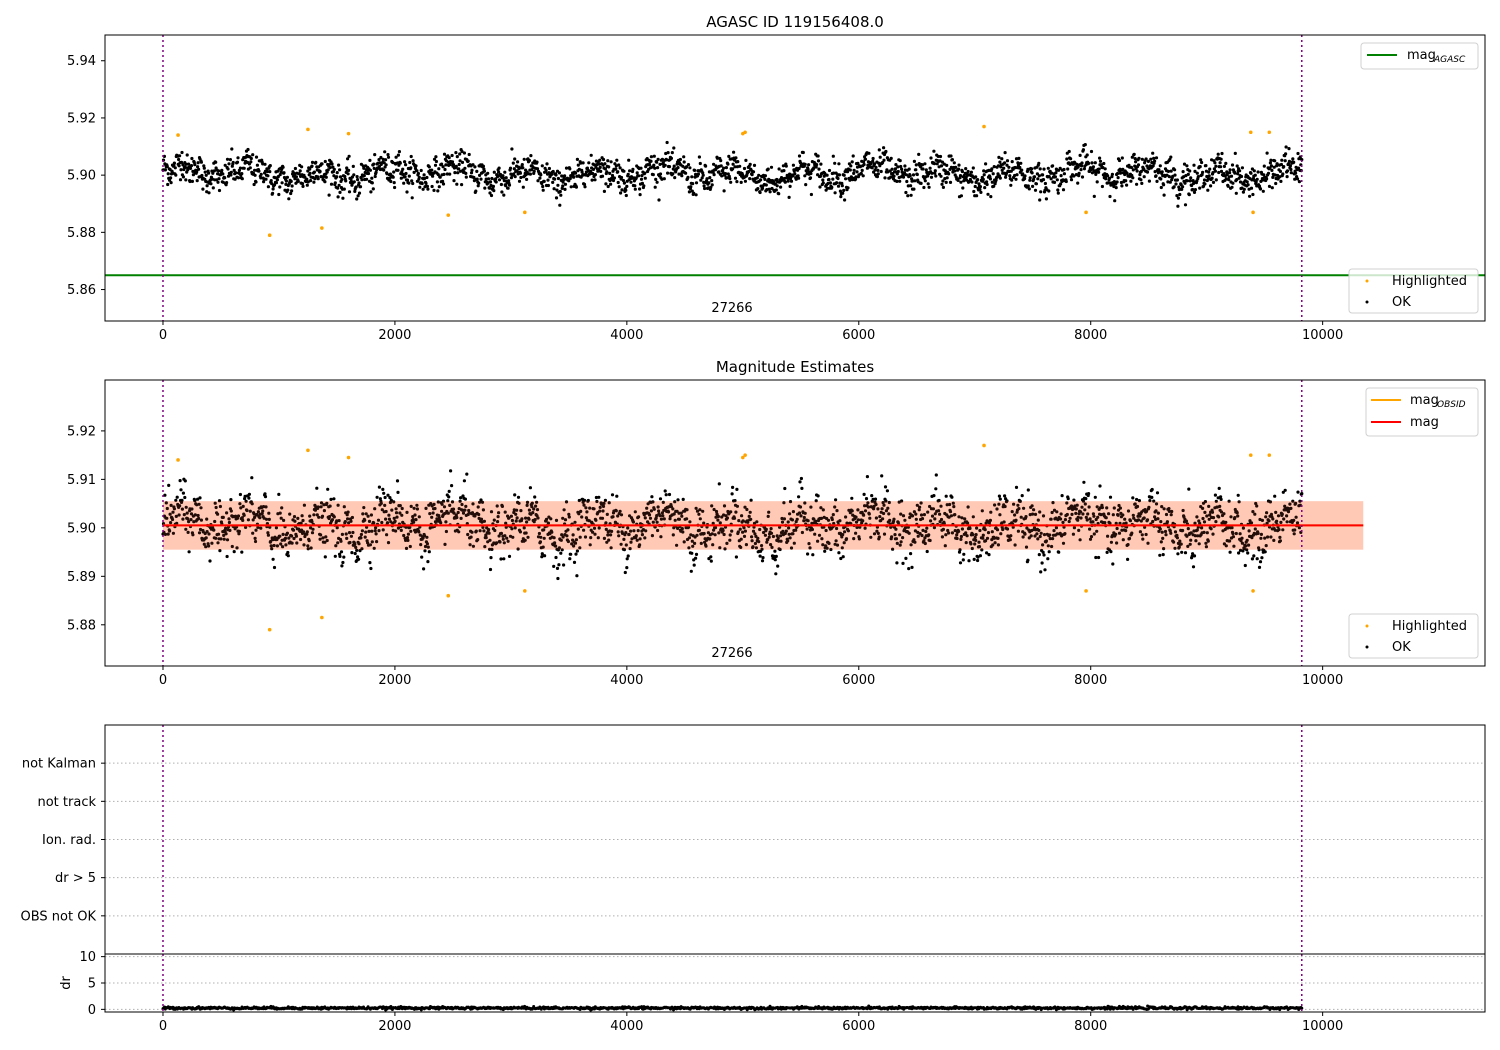  I want to click on mag-ytick-label: 5.90, so click(81, 528).